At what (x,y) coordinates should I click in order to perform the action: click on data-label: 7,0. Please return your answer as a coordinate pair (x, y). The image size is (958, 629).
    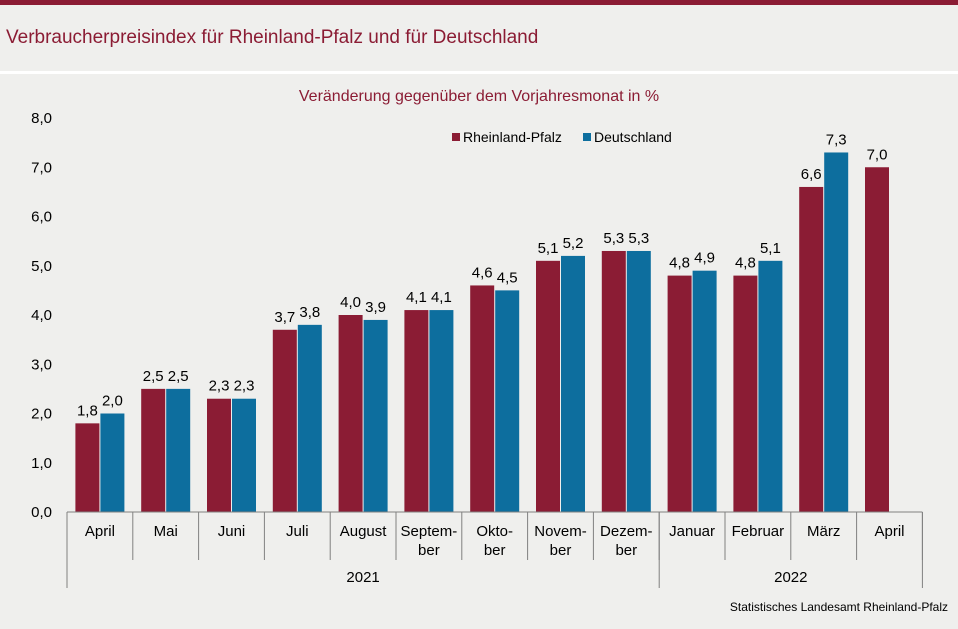
    Looking at the image, I should click on (877, 154).